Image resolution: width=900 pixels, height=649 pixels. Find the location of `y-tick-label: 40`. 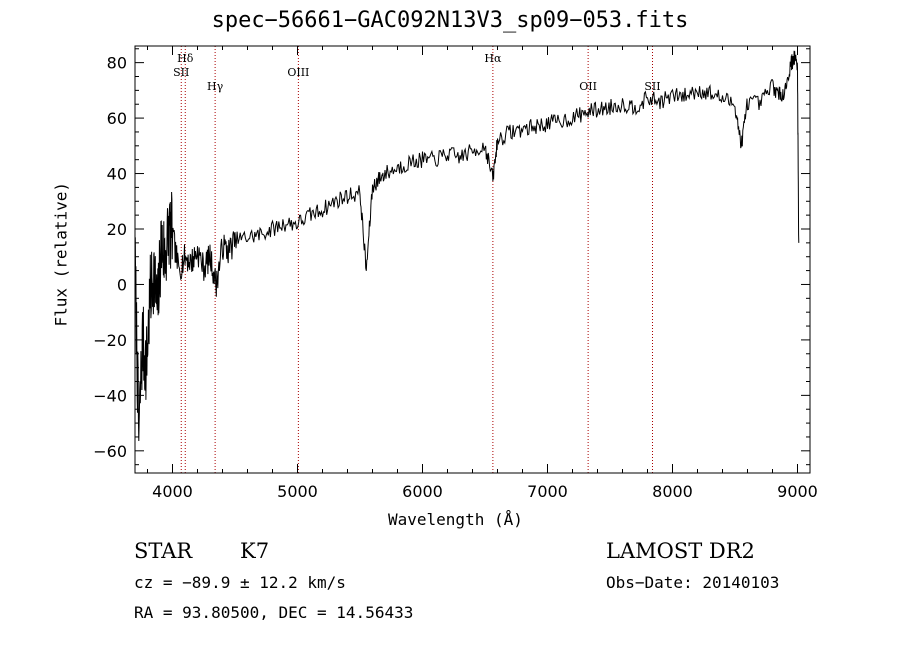

y-tick-label: 40 is located at coordinates (117, 174).